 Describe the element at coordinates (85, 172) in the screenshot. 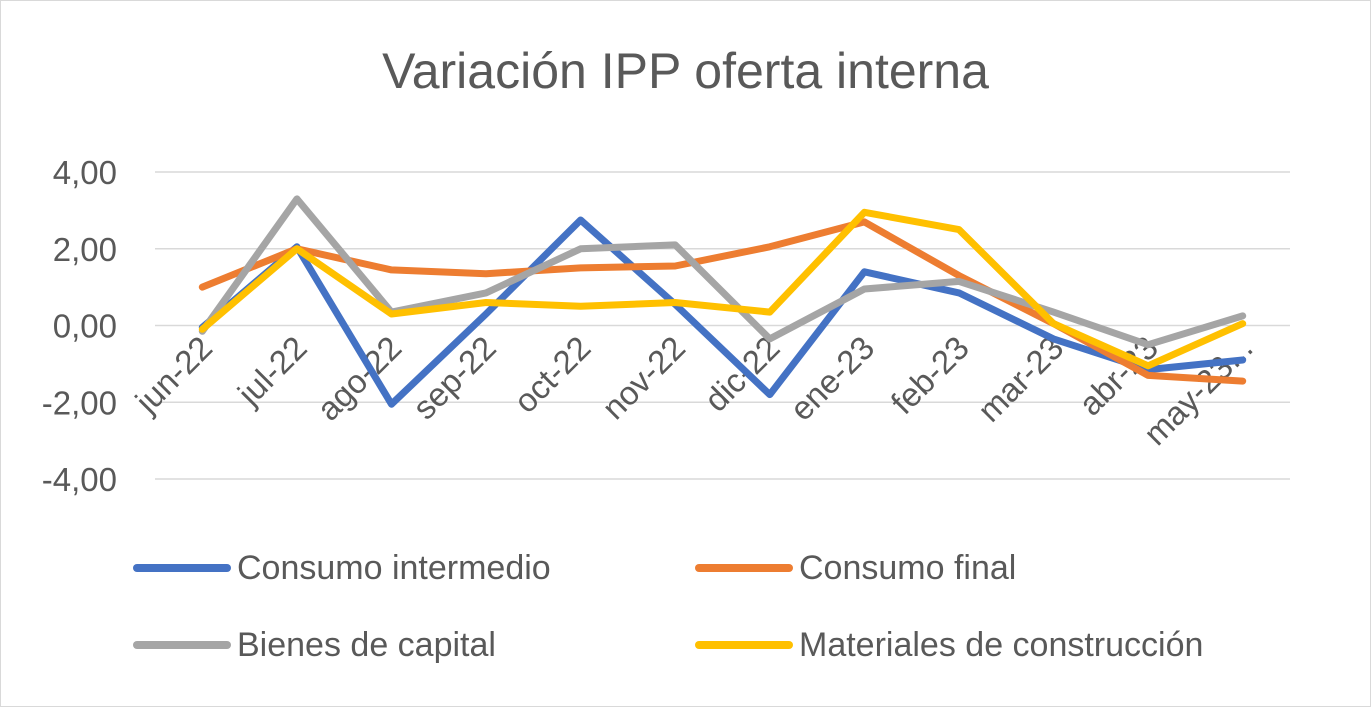

I see `y-tick-label: 4,00` at that location.